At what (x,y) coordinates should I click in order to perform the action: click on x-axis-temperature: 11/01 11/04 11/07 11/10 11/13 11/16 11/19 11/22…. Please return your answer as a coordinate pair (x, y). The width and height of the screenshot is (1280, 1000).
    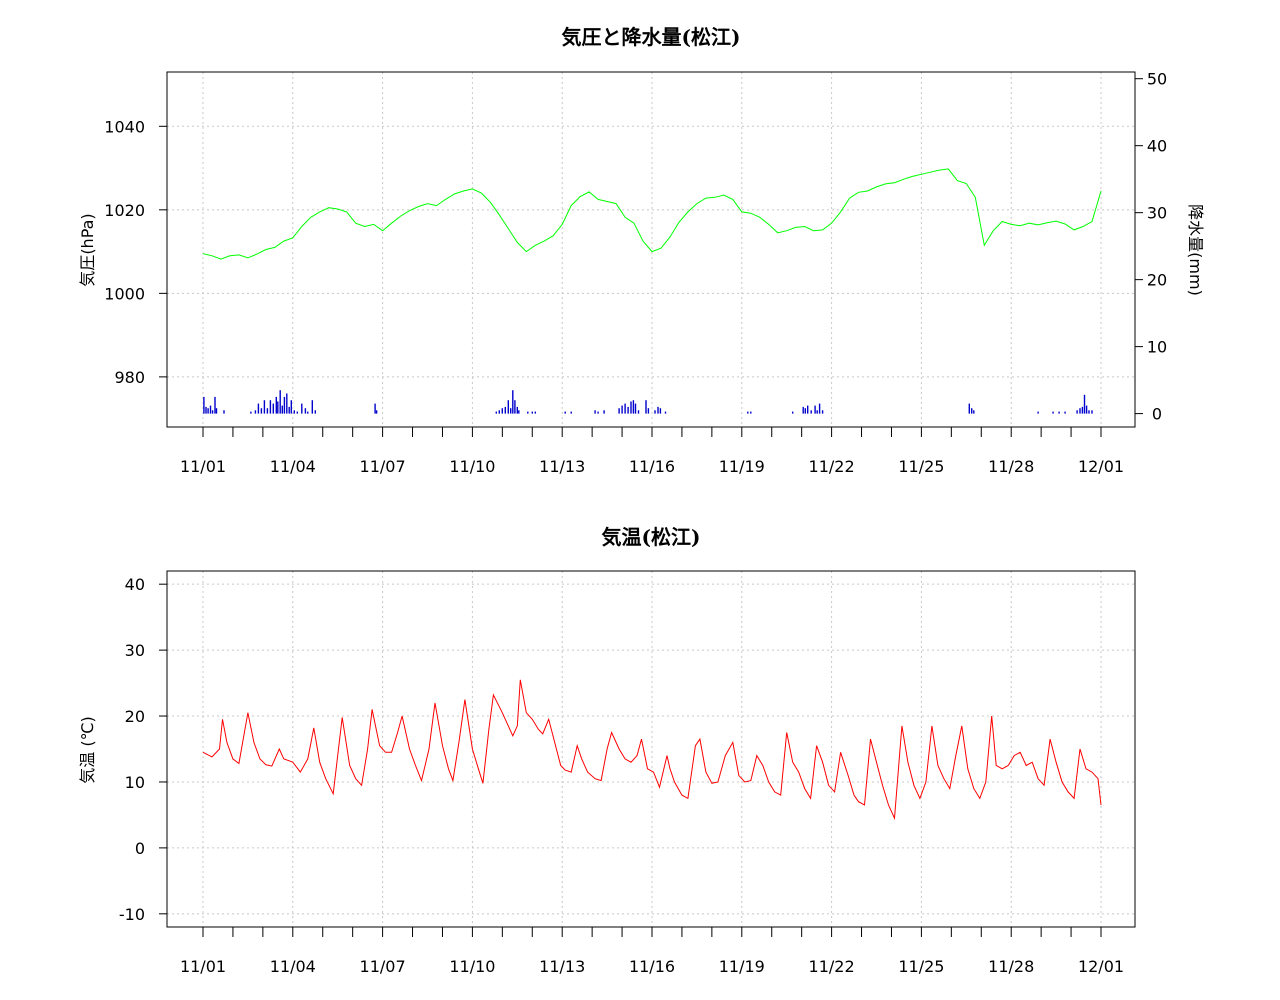
    Looking at the image, I should click on (652, 951).